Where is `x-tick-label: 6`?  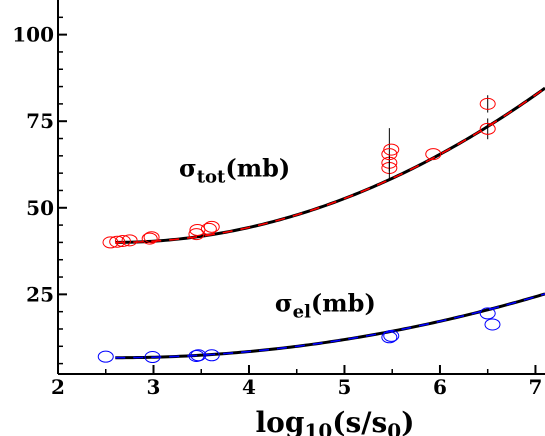 x-tick-label: 6 is located at coordinates (440, 387).